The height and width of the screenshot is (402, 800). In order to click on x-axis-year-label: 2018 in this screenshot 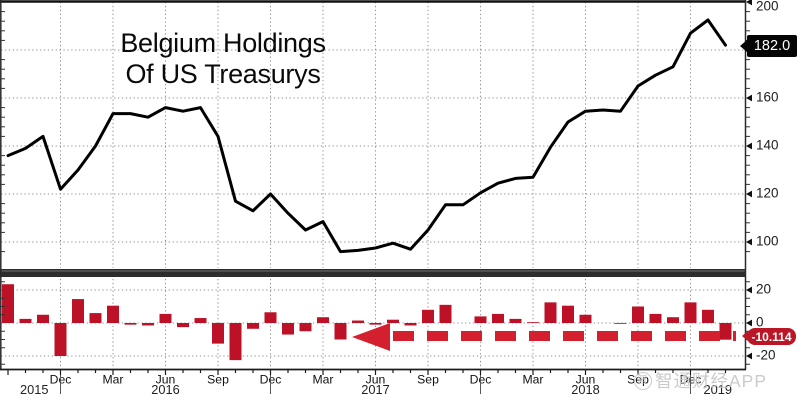, I will do `click(585, 389)`.